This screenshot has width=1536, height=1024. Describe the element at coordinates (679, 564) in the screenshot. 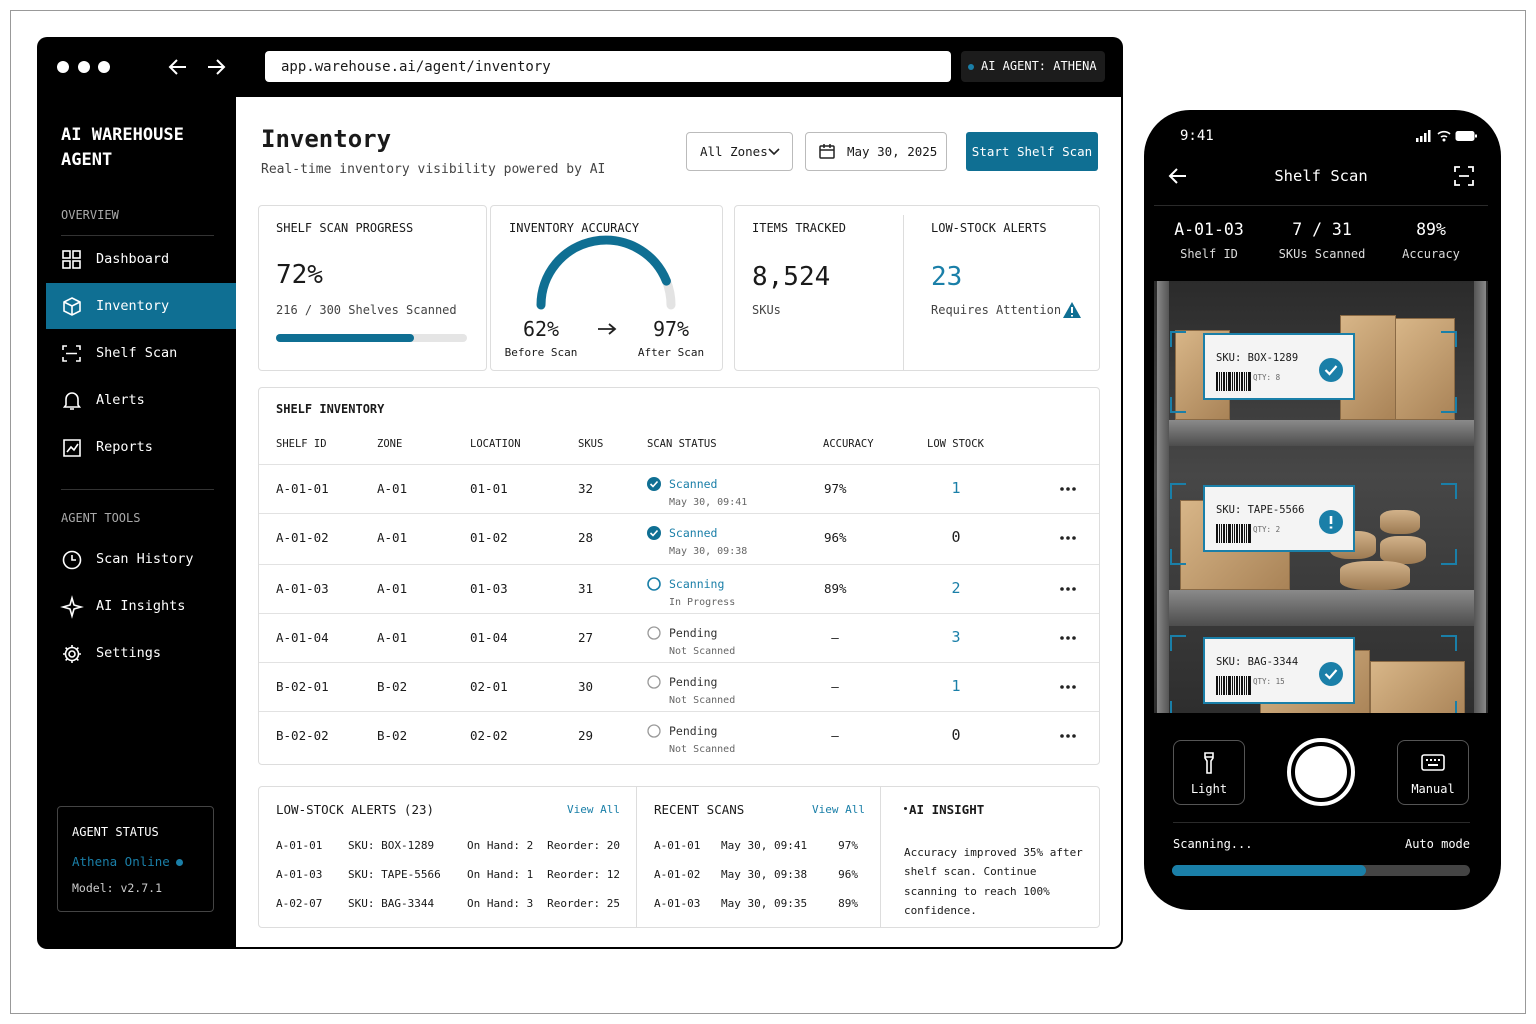

I see `row-divider` at that location.